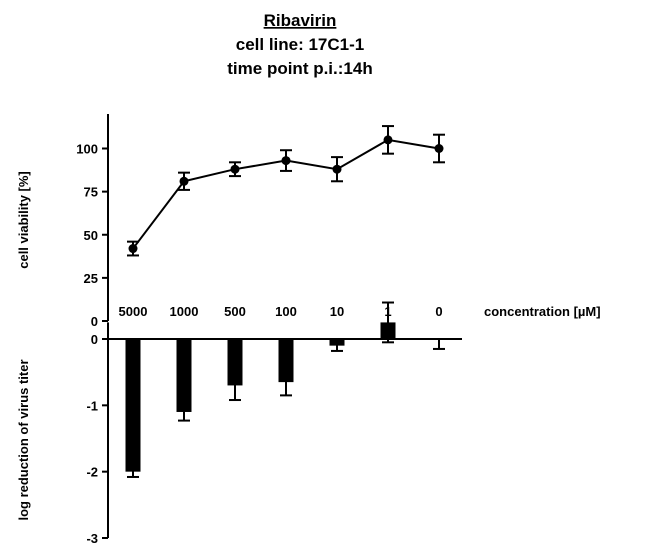 The height and width of the screenshot is (549, 646). Describe the element at coordinates (300, 20) in the screenshot. I see `chart-title: Ribavirin` at that location.